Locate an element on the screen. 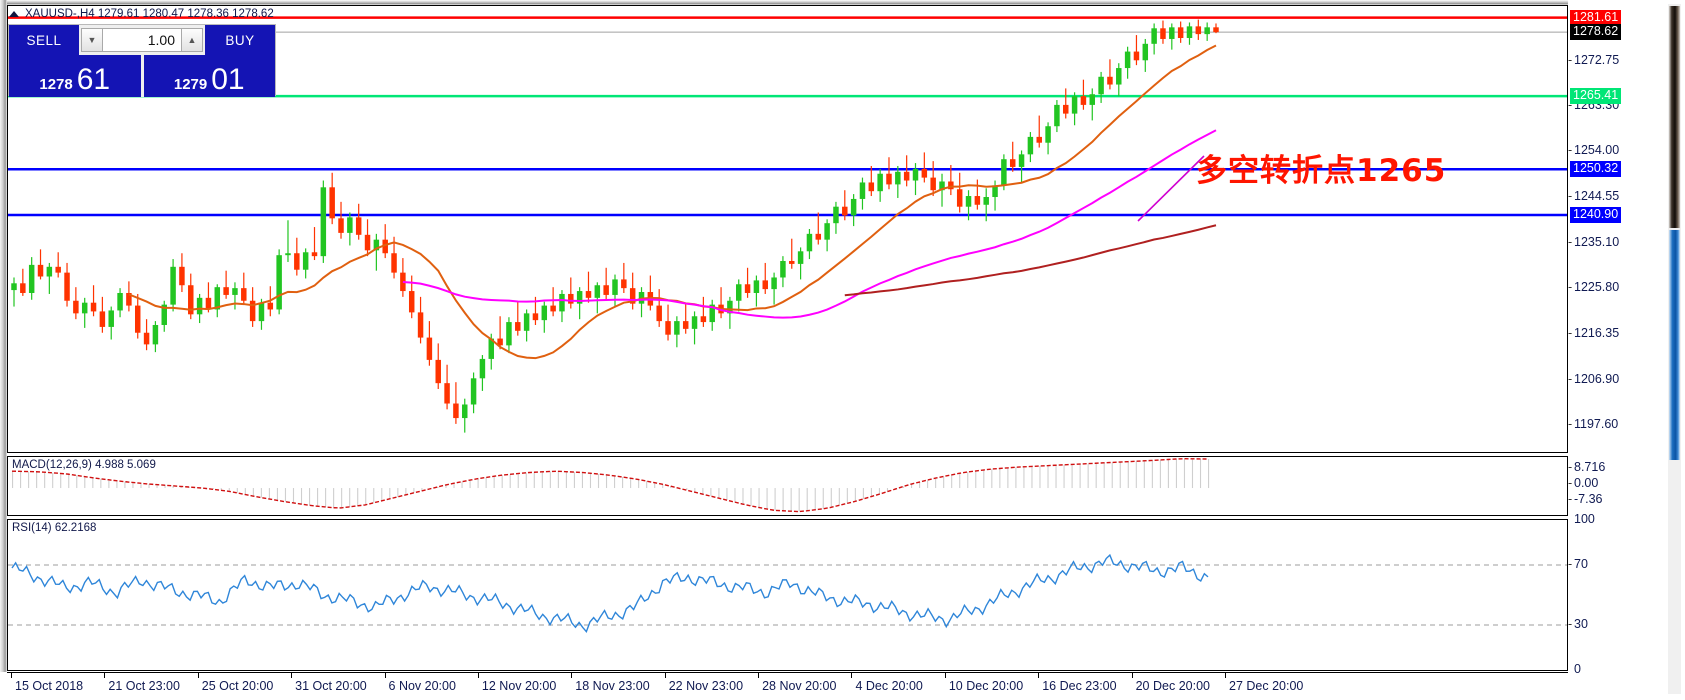 The image size is (1685, 700). price-scale-tick: -1272.75 is located at coordinates (1618, 60).